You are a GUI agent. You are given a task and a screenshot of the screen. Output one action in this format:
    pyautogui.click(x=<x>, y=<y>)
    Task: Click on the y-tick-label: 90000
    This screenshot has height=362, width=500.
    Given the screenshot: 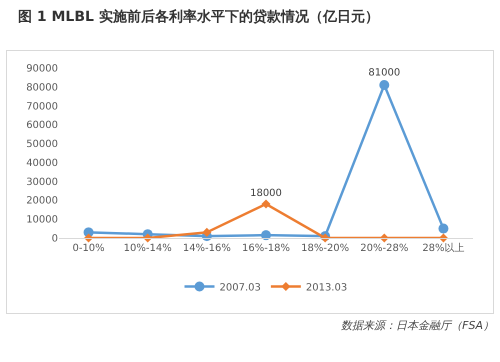 What is the action you would take?
    pyautogui.click(x=42, y=69)
    